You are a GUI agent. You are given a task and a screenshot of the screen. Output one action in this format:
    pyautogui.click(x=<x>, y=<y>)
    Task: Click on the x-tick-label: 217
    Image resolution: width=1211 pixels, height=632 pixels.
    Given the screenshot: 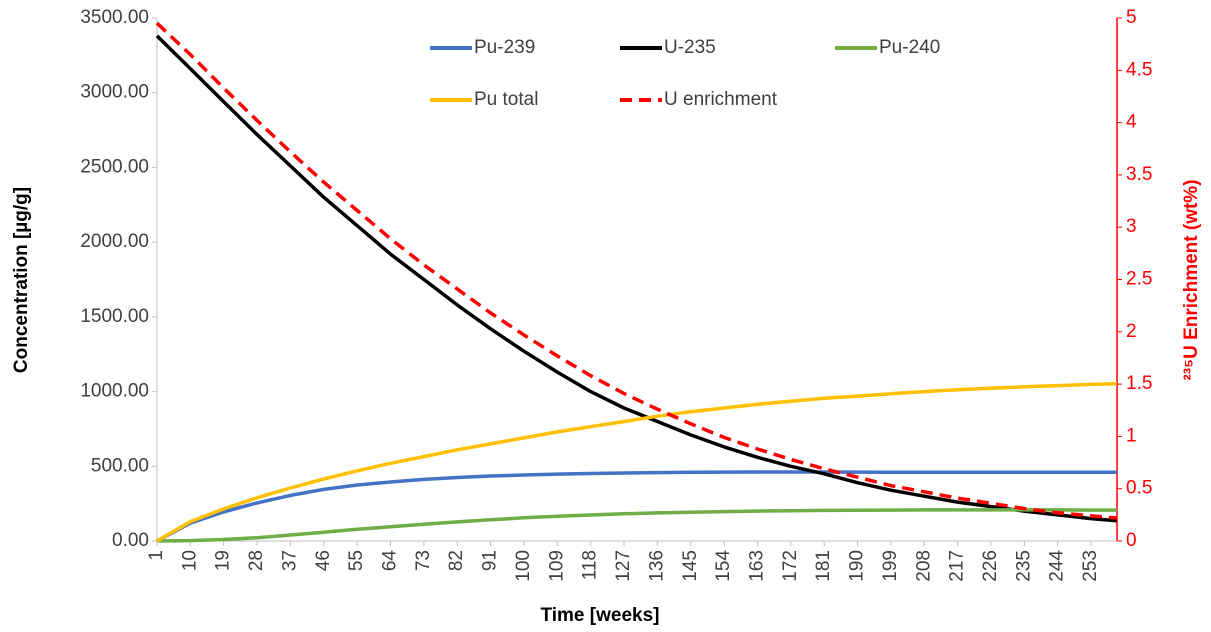 What is the action you would take?
    pyautogui.click(x=957, y=566)
    